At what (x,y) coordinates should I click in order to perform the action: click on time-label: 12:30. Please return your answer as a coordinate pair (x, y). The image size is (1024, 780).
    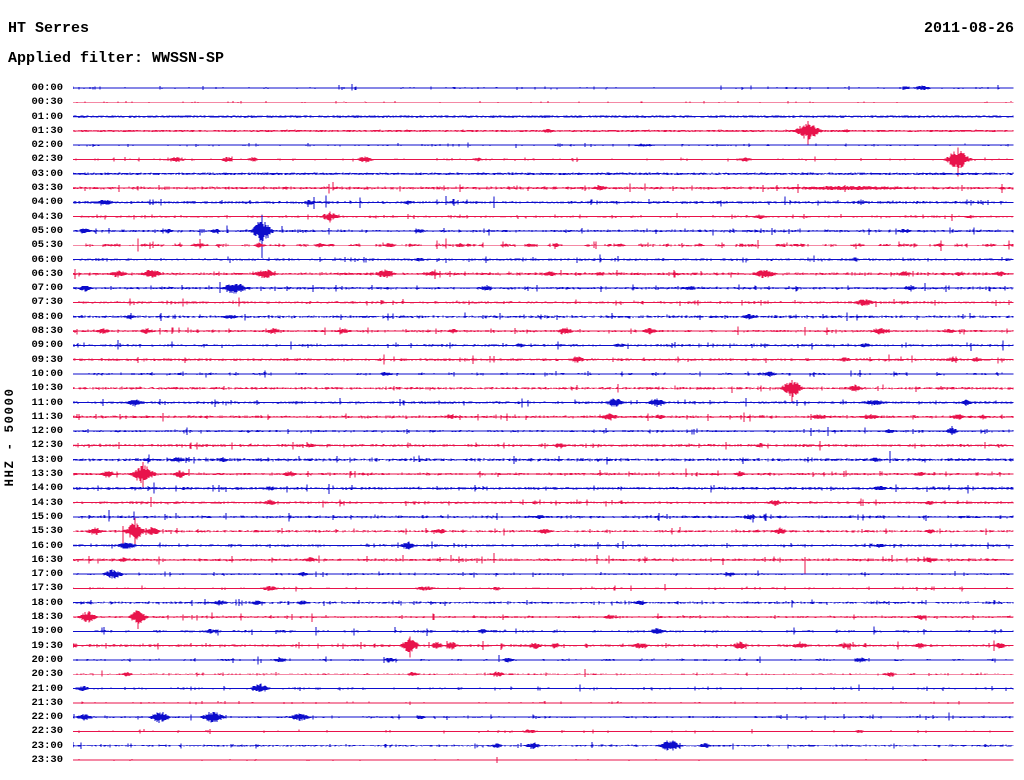
    Looking at the image, I should click on (47, 445).